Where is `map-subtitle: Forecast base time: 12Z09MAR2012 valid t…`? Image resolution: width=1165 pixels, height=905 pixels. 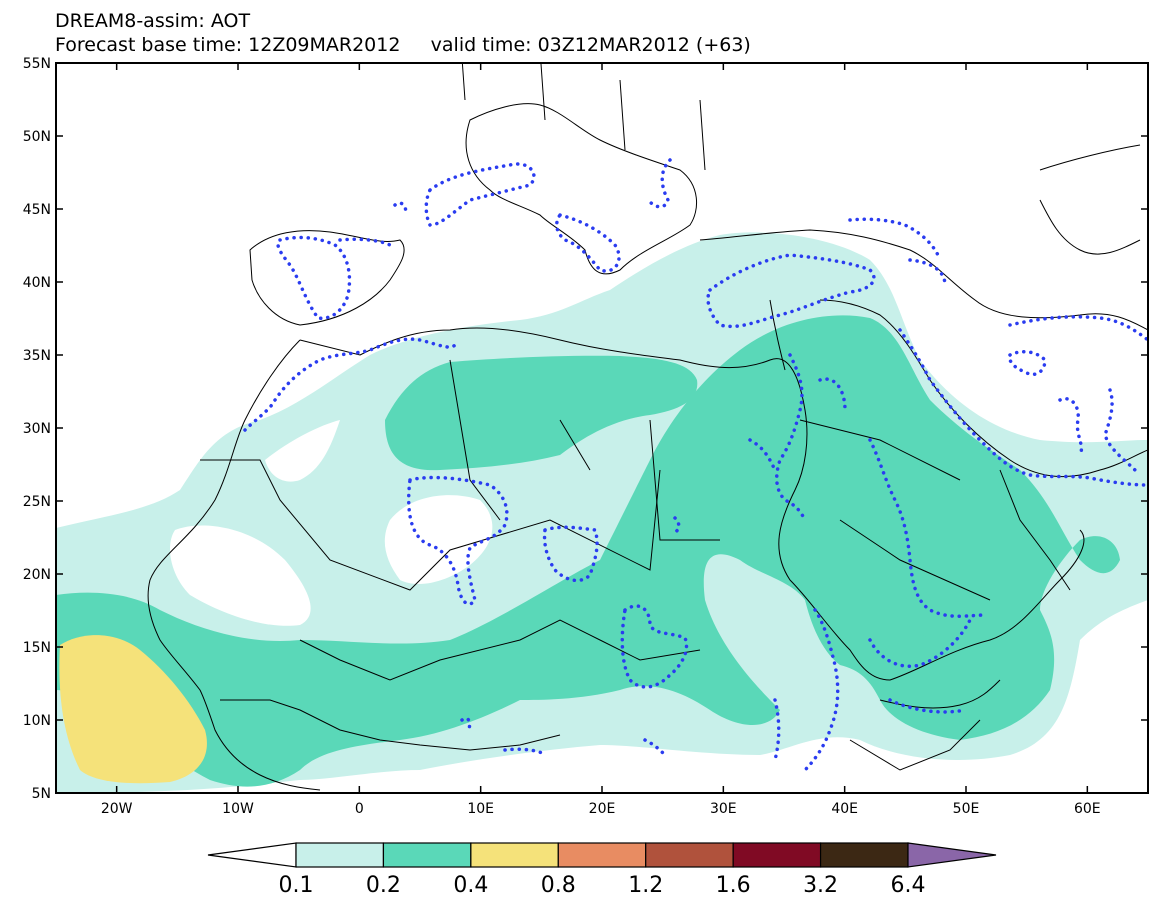
map-subtitle: Forecast base time: 12Z09MAR2012 valid t… is located at coordinates (403, 45).